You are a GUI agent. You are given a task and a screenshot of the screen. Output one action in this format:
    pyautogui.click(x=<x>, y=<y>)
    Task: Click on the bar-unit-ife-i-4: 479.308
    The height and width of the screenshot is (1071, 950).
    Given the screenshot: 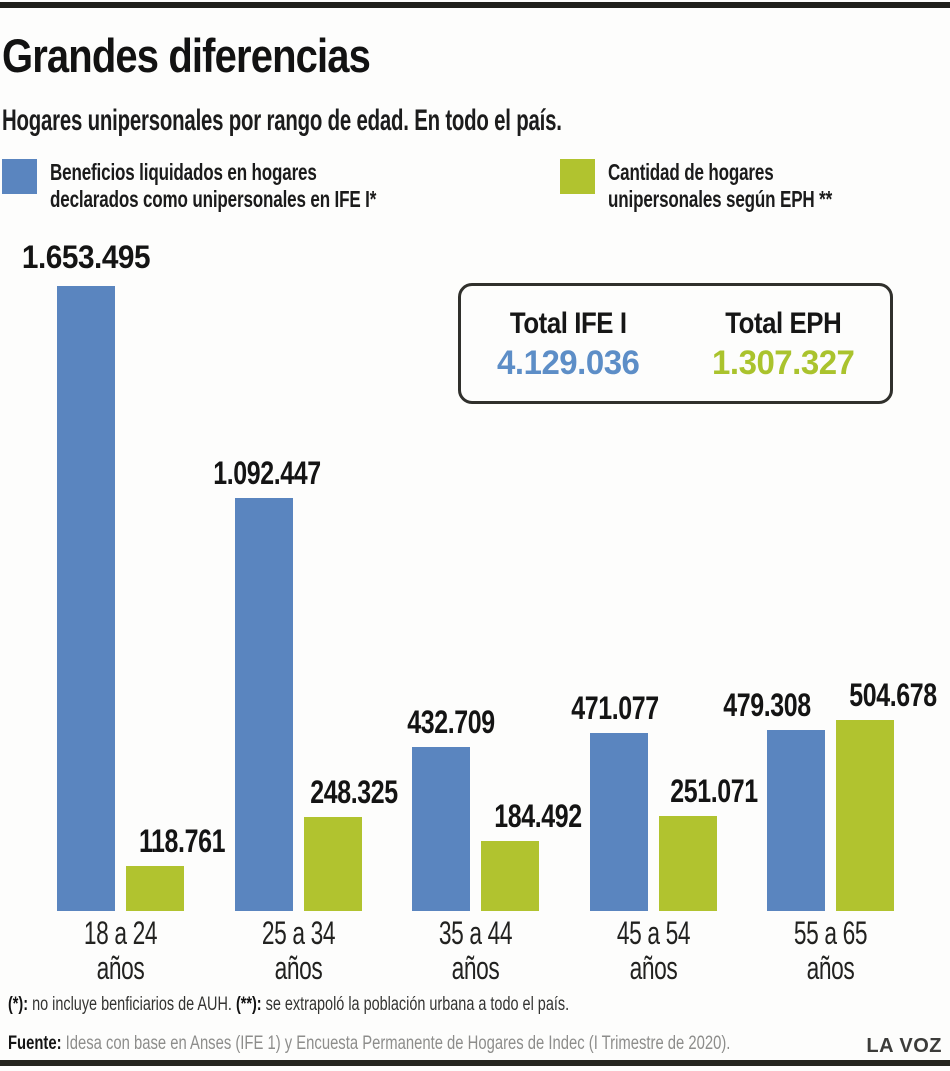 What is the action you would take?
    pyautogui.click(x=774, y=799)
    